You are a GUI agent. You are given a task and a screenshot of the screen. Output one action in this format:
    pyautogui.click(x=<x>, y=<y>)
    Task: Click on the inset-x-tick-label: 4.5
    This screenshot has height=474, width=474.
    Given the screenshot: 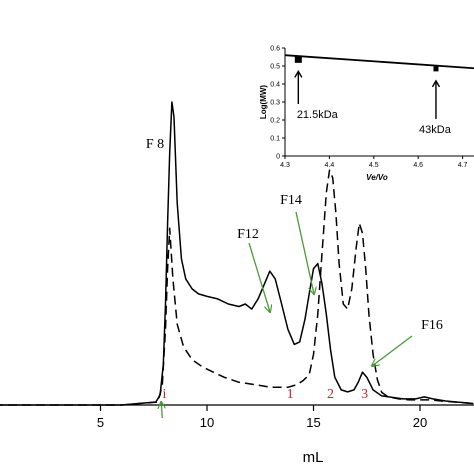 What is the action you would take?
    pyautogui.click(x=374, y=165)
    